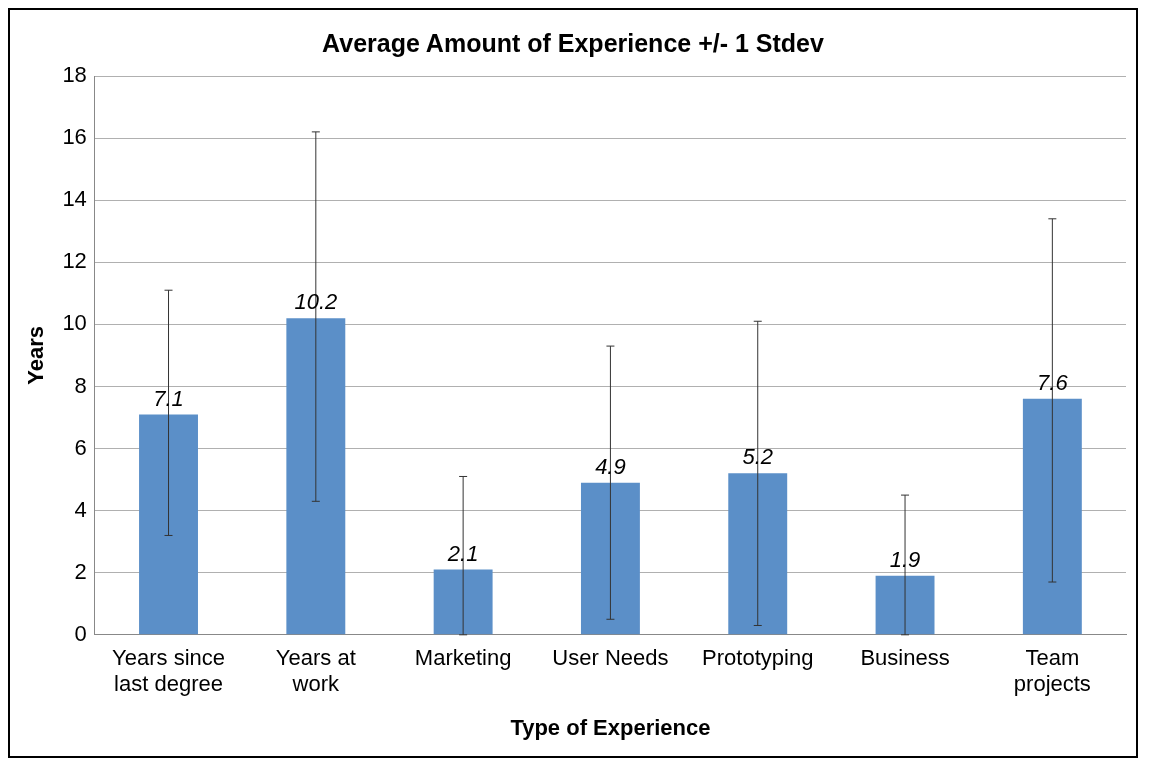  I want to click on data-label: 2.1, so click(462, 553).